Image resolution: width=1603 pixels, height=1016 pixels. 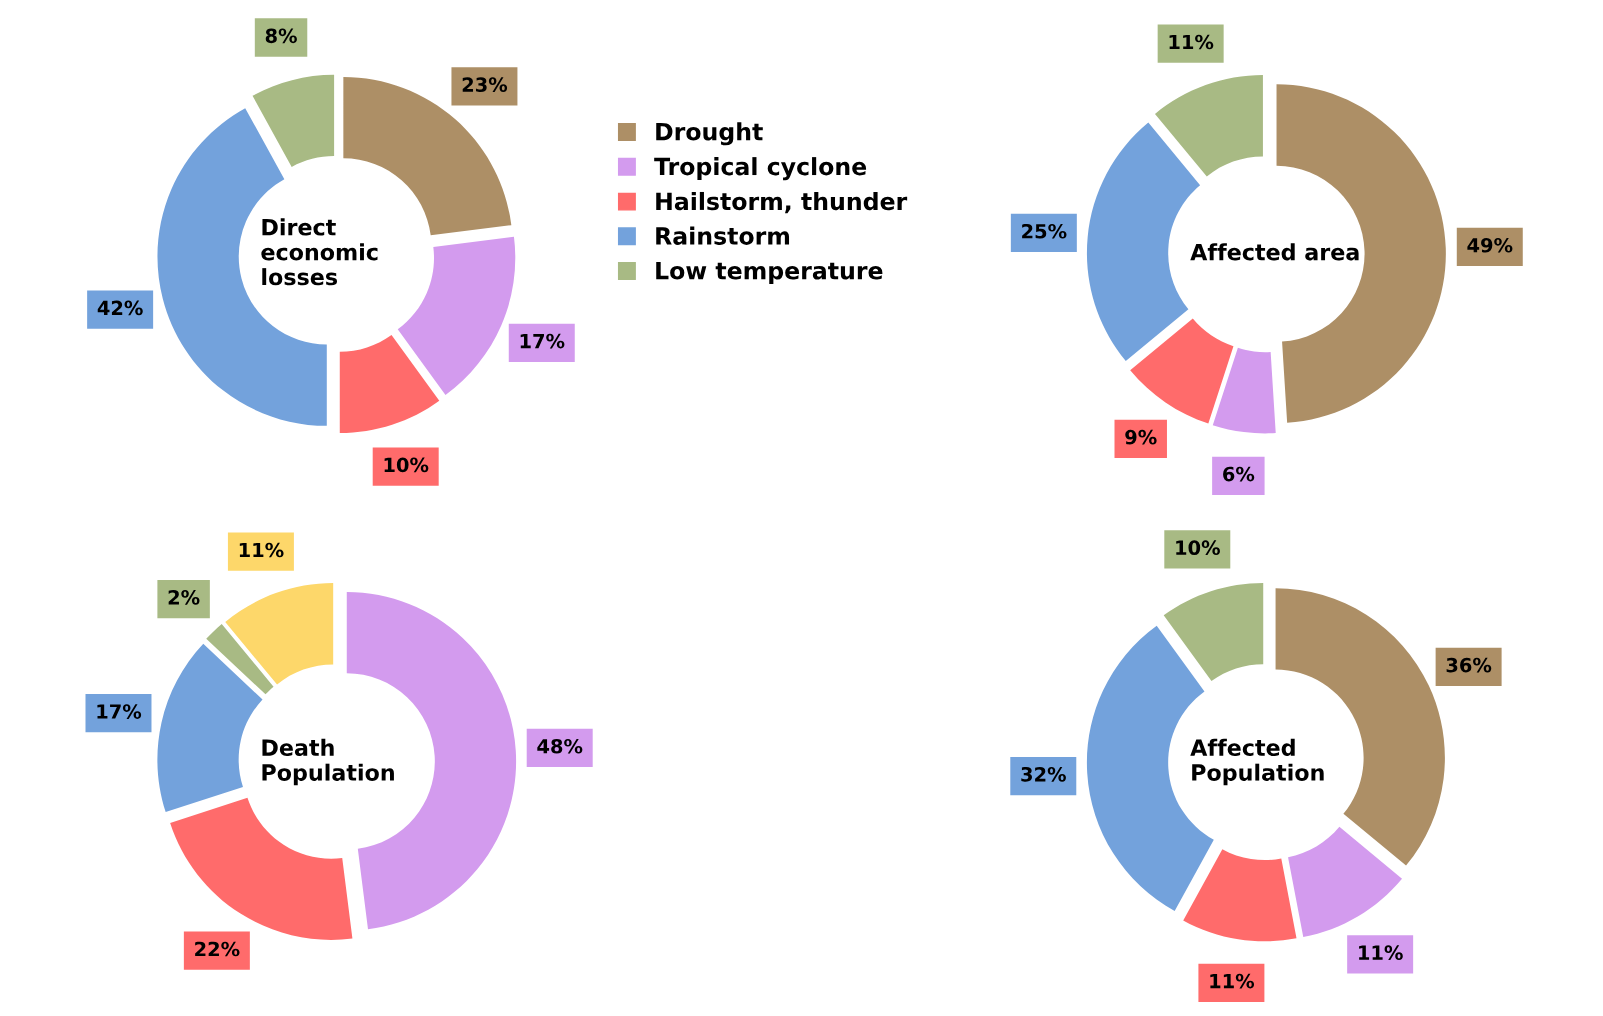 What do you see at coordinates (1043, 774) in the screenshot?
I see `data-label: 32%` at bounding box center [1043, 774].